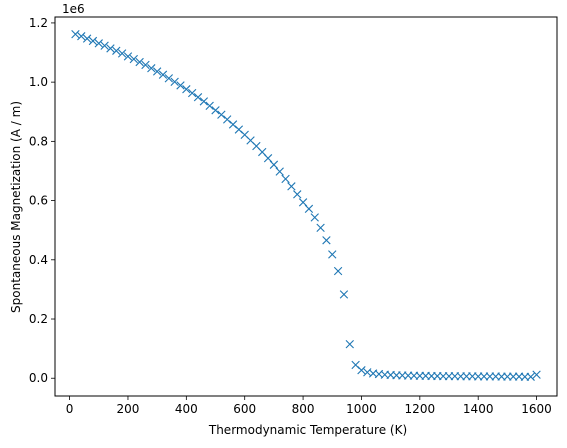  What do you see at coordinates (38, 319) in the screenshot?
I see `y-tick-label: 0.2` at bounding box center [38, 319].